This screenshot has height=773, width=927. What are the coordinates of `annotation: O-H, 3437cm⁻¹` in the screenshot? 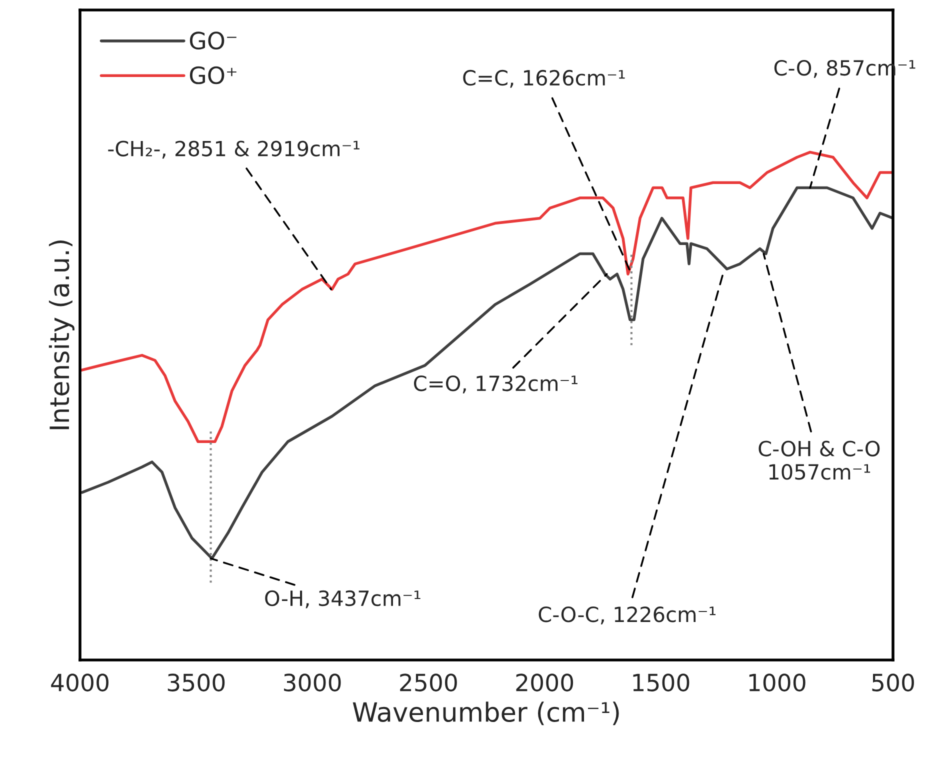 It's located at (342, 599).